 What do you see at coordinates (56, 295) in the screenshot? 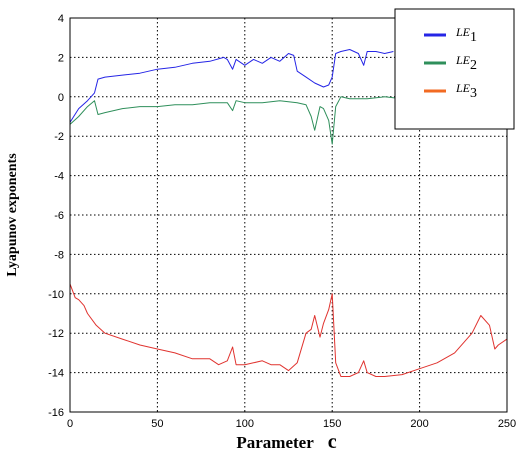
I see `y-tick-label: -10` at bounding box center [56, 295].